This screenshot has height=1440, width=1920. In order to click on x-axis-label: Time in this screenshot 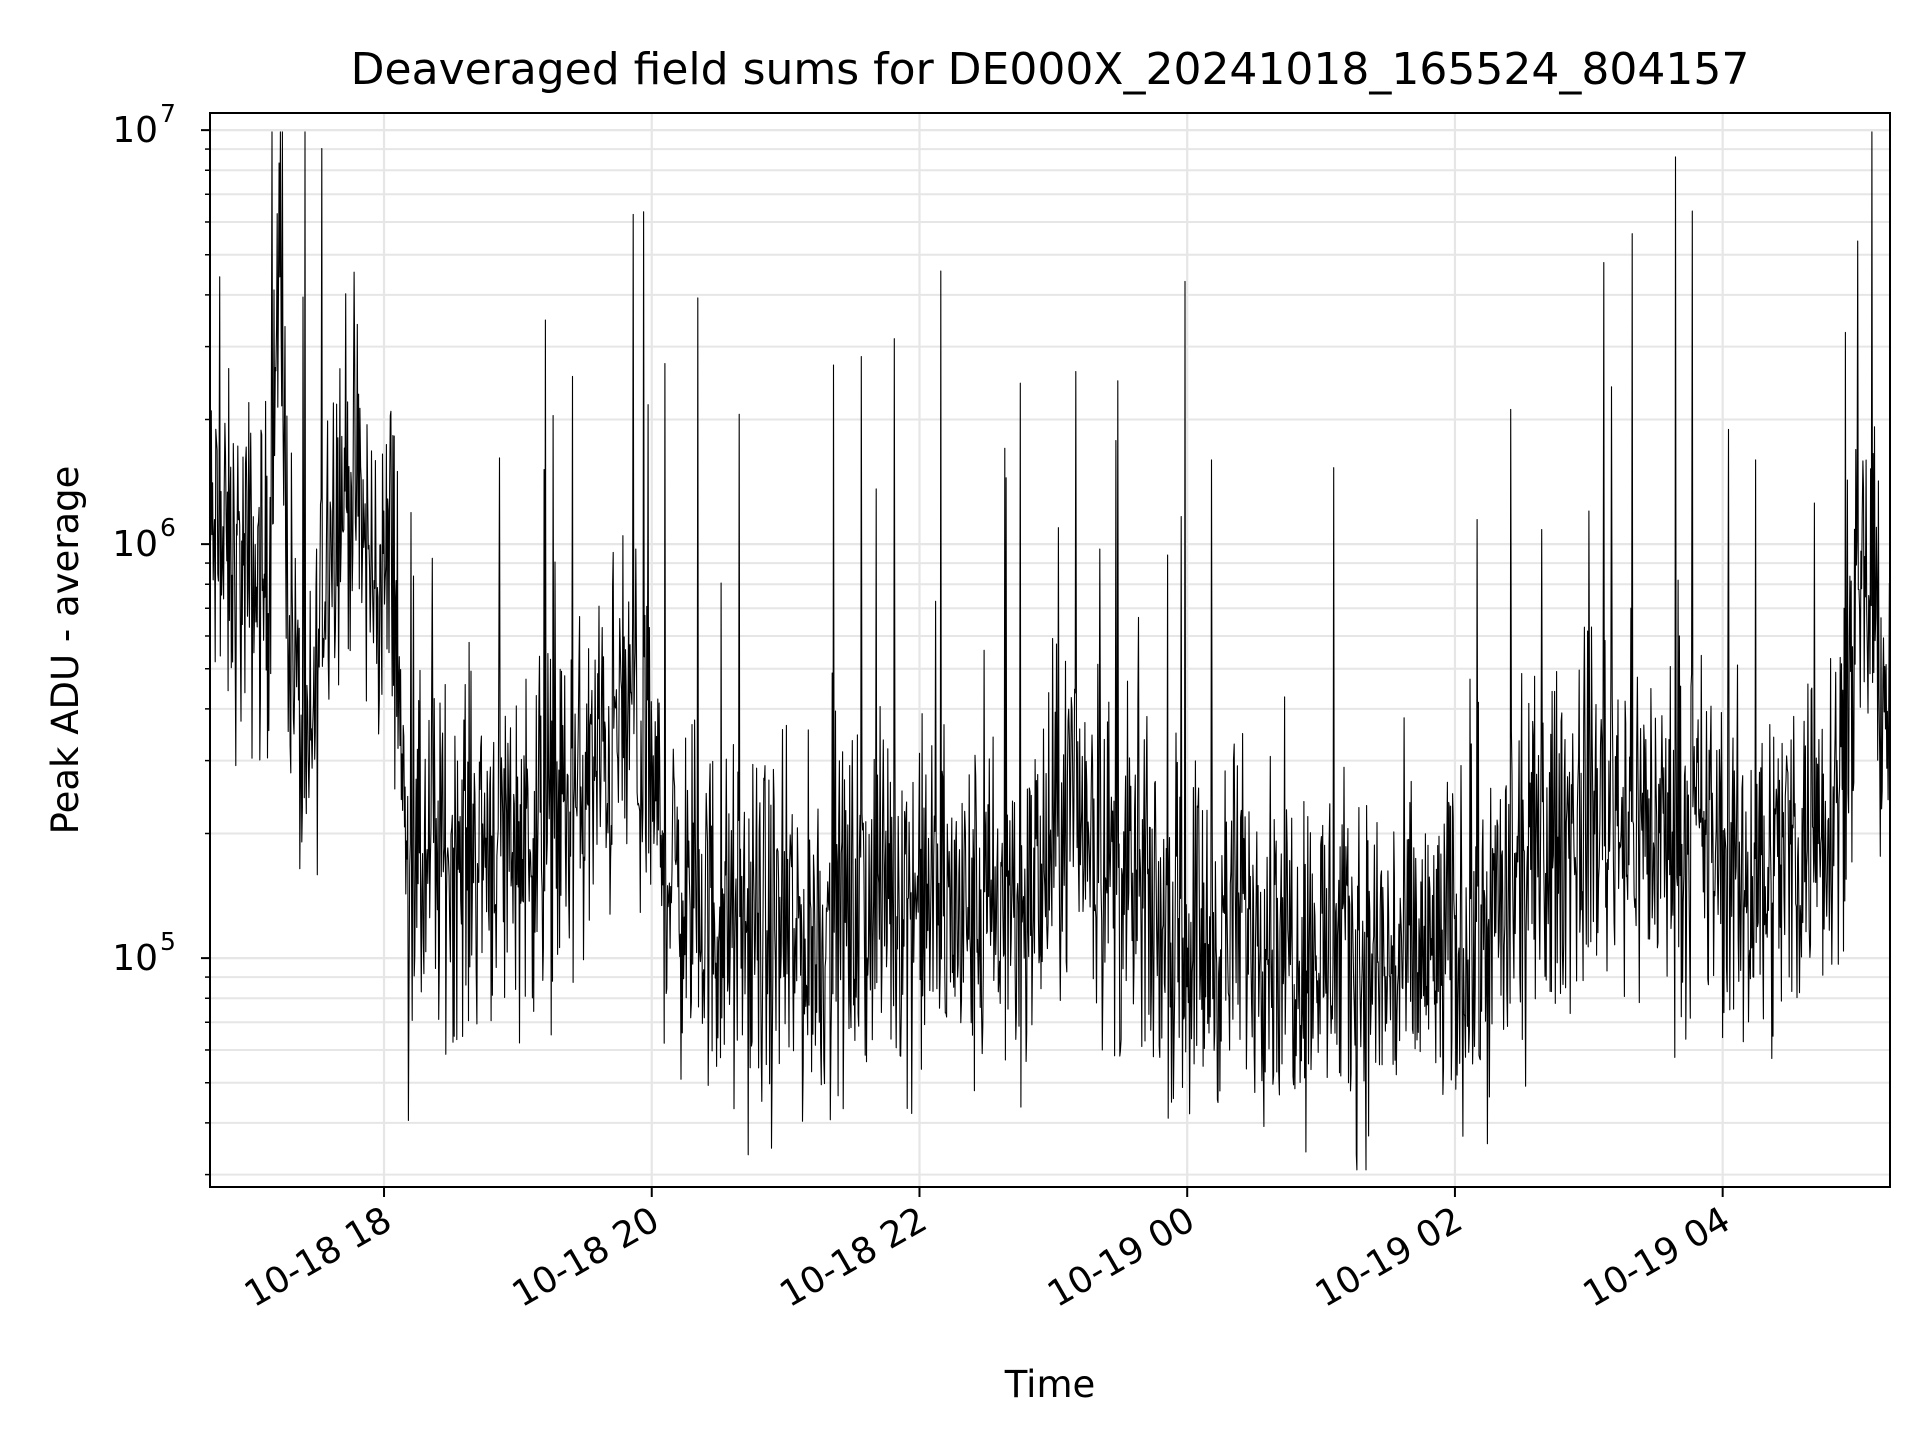, I will do `click(1050, 1384)`.